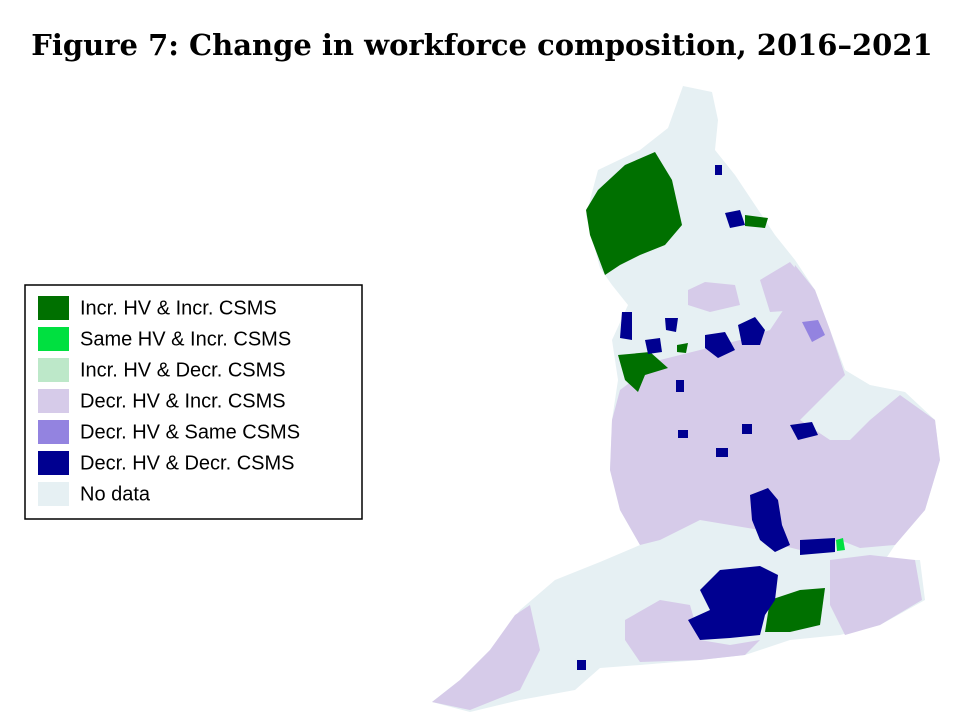 This screenshot has height=726, width=974. What do you see at coordinates (178, 308) in the screenshot?
I see `legend-label: Incr. HV & Incr. CSMS` at bounding box center [178, 308].